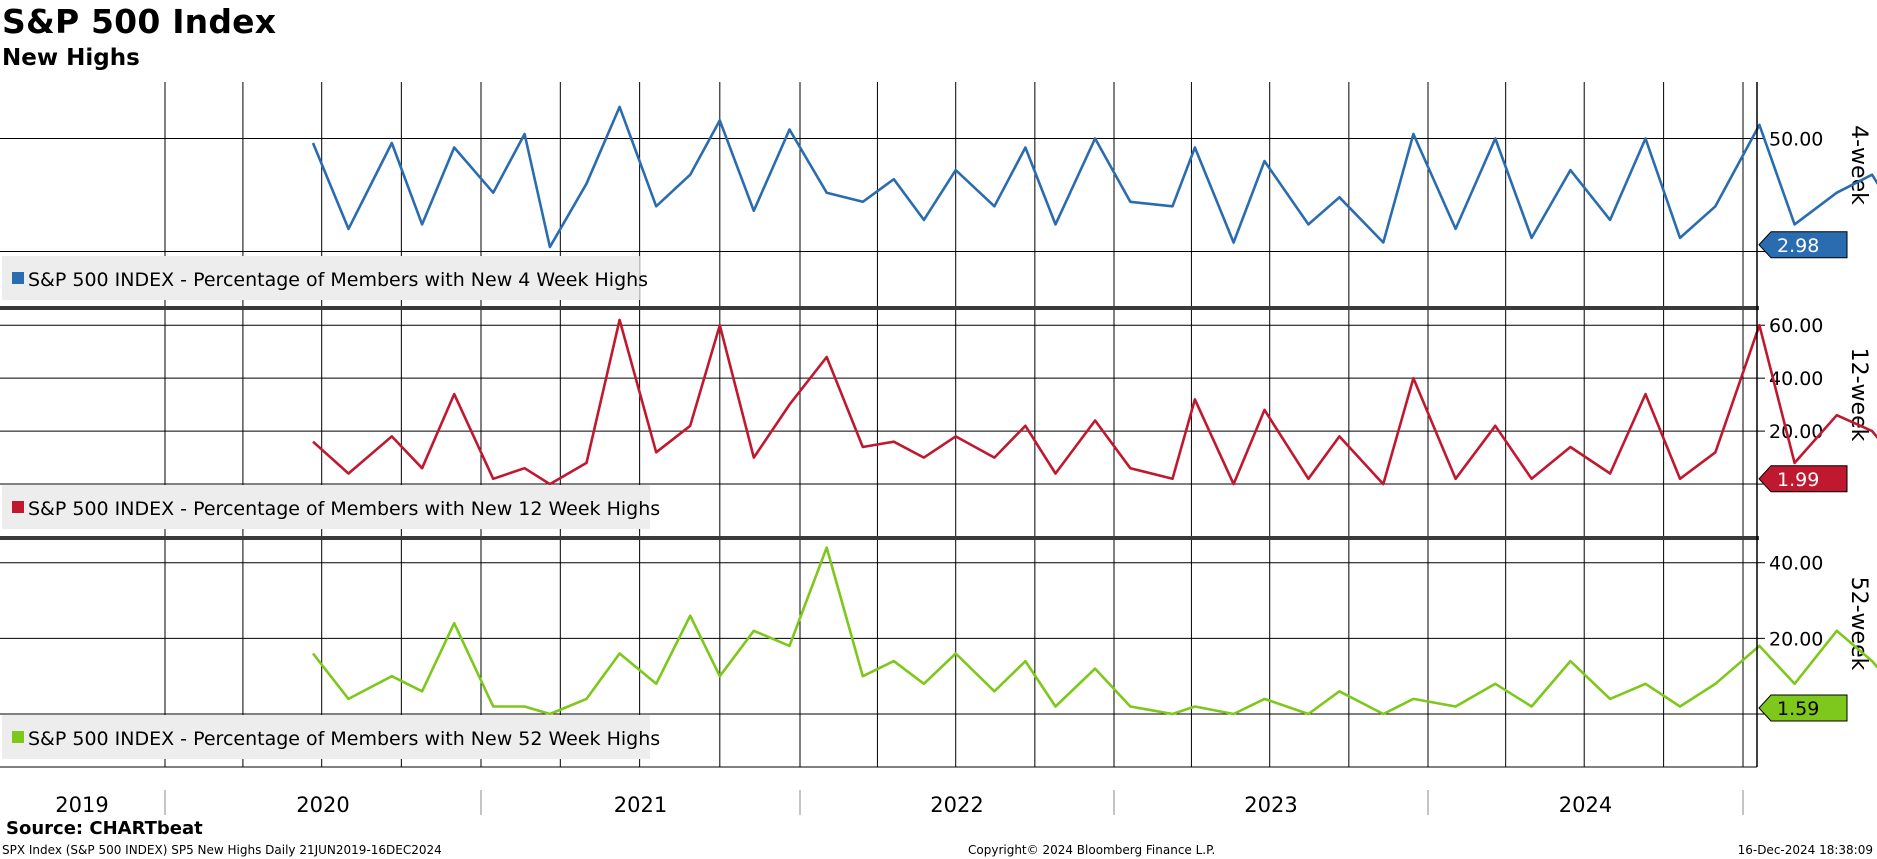 The width and height of the screenshot is (1877, 859). What do you see at coordinates (956, 805) in the screenshot?
I see `x-tick-label: 2022` at bounding box center [956, 805].